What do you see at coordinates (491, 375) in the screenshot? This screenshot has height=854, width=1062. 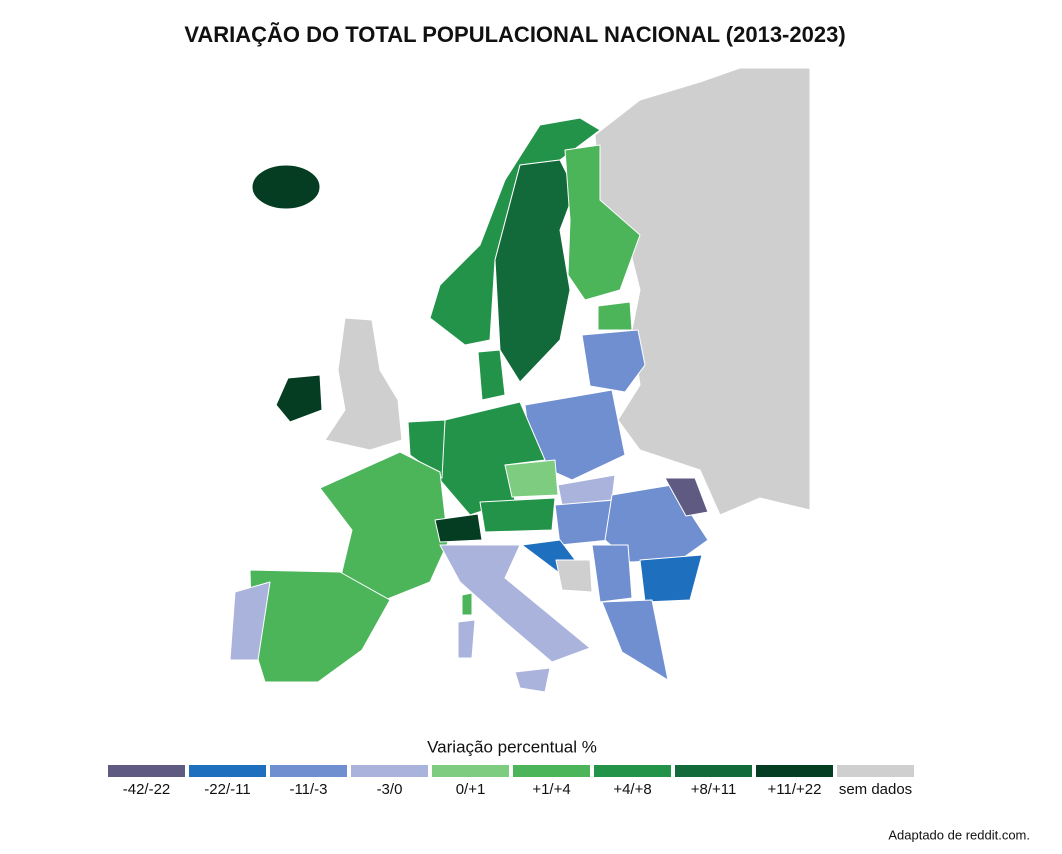 I see `denmark` at bounding box center [491, 375].